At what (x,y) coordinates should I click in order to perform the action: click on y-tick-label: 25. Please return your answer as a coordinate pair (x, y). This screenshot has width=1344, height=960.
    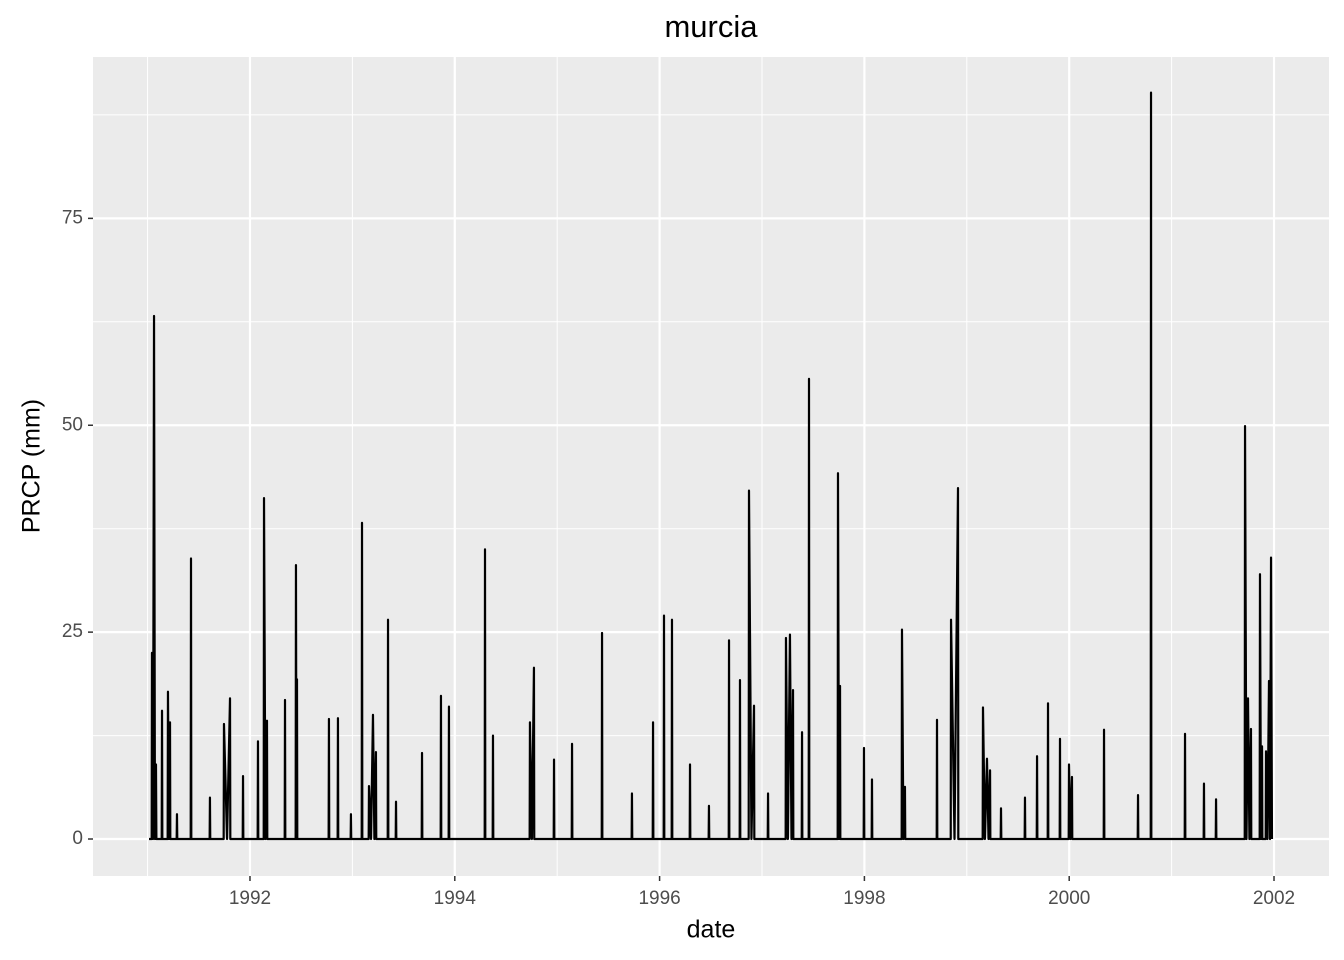
    Looking at the image, I should click on (72, 631).